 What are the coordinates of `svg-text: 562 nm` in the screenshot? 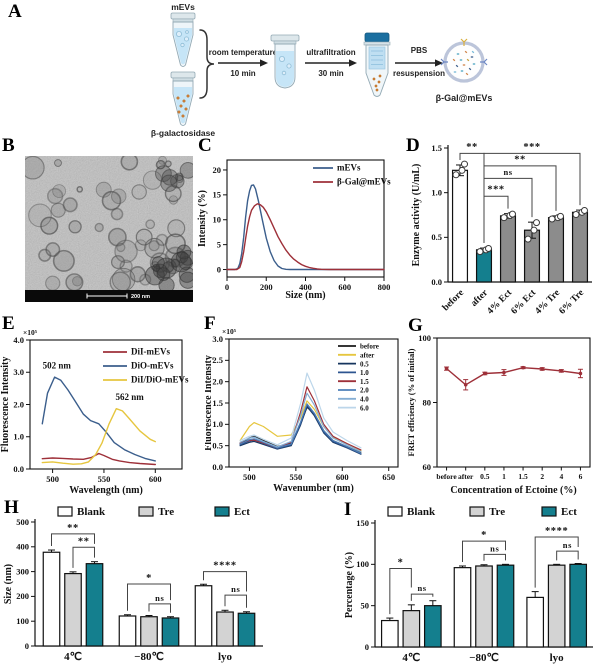 It's located at (129, 397).